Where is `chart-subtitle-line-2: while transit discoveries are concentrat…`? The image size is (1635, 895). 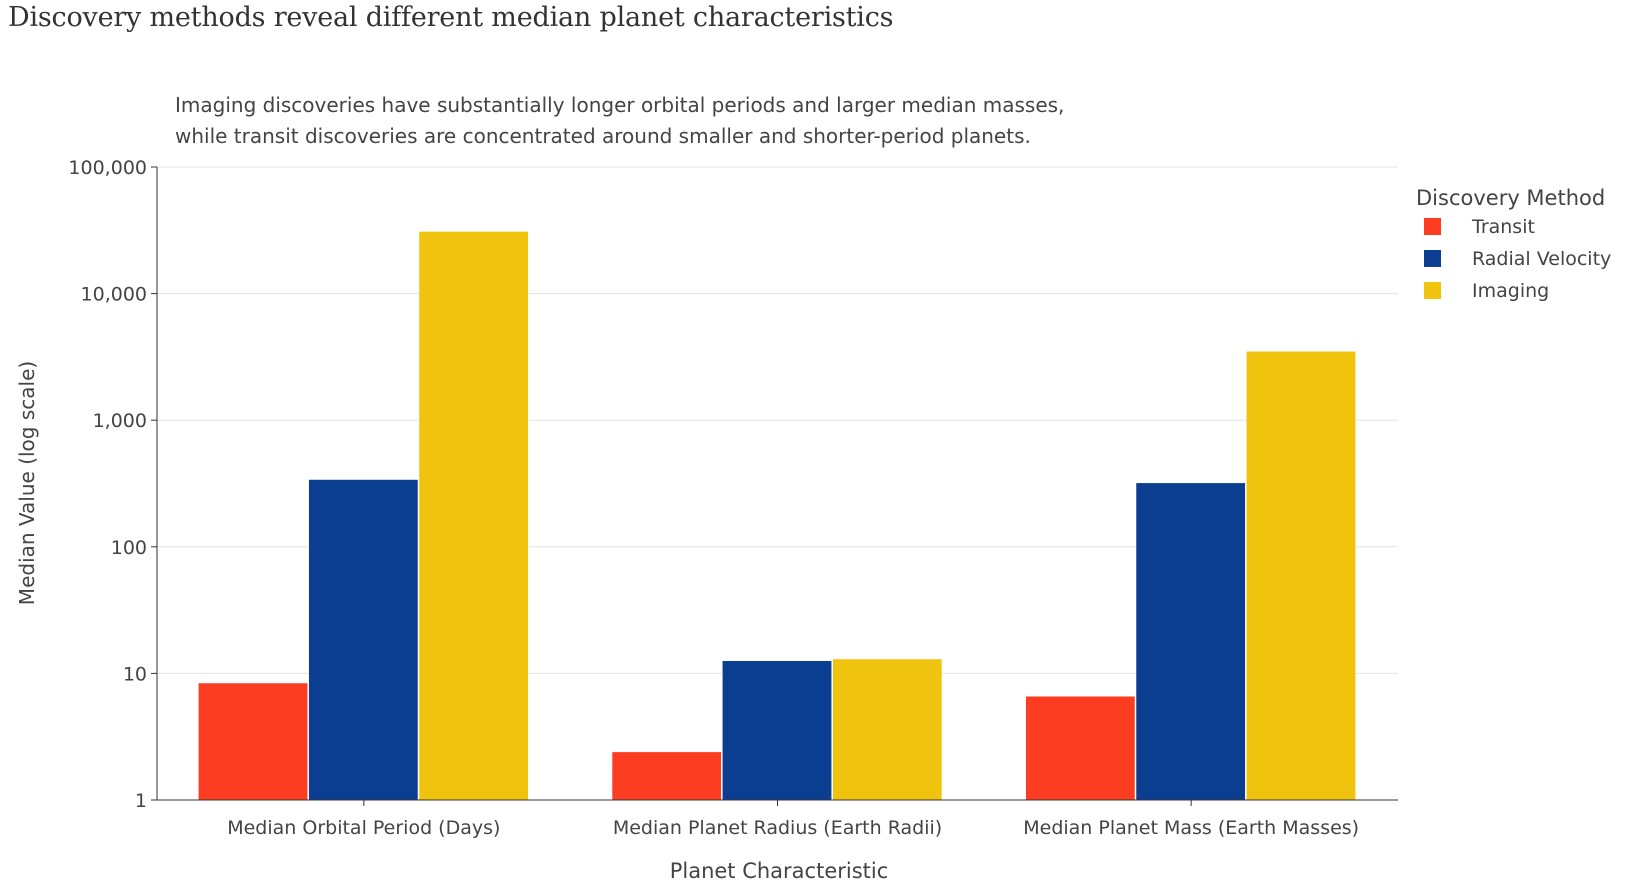 chart-subtitle-line-2: while transit discoveries are concentrat… is located at coordinates (603, 136).